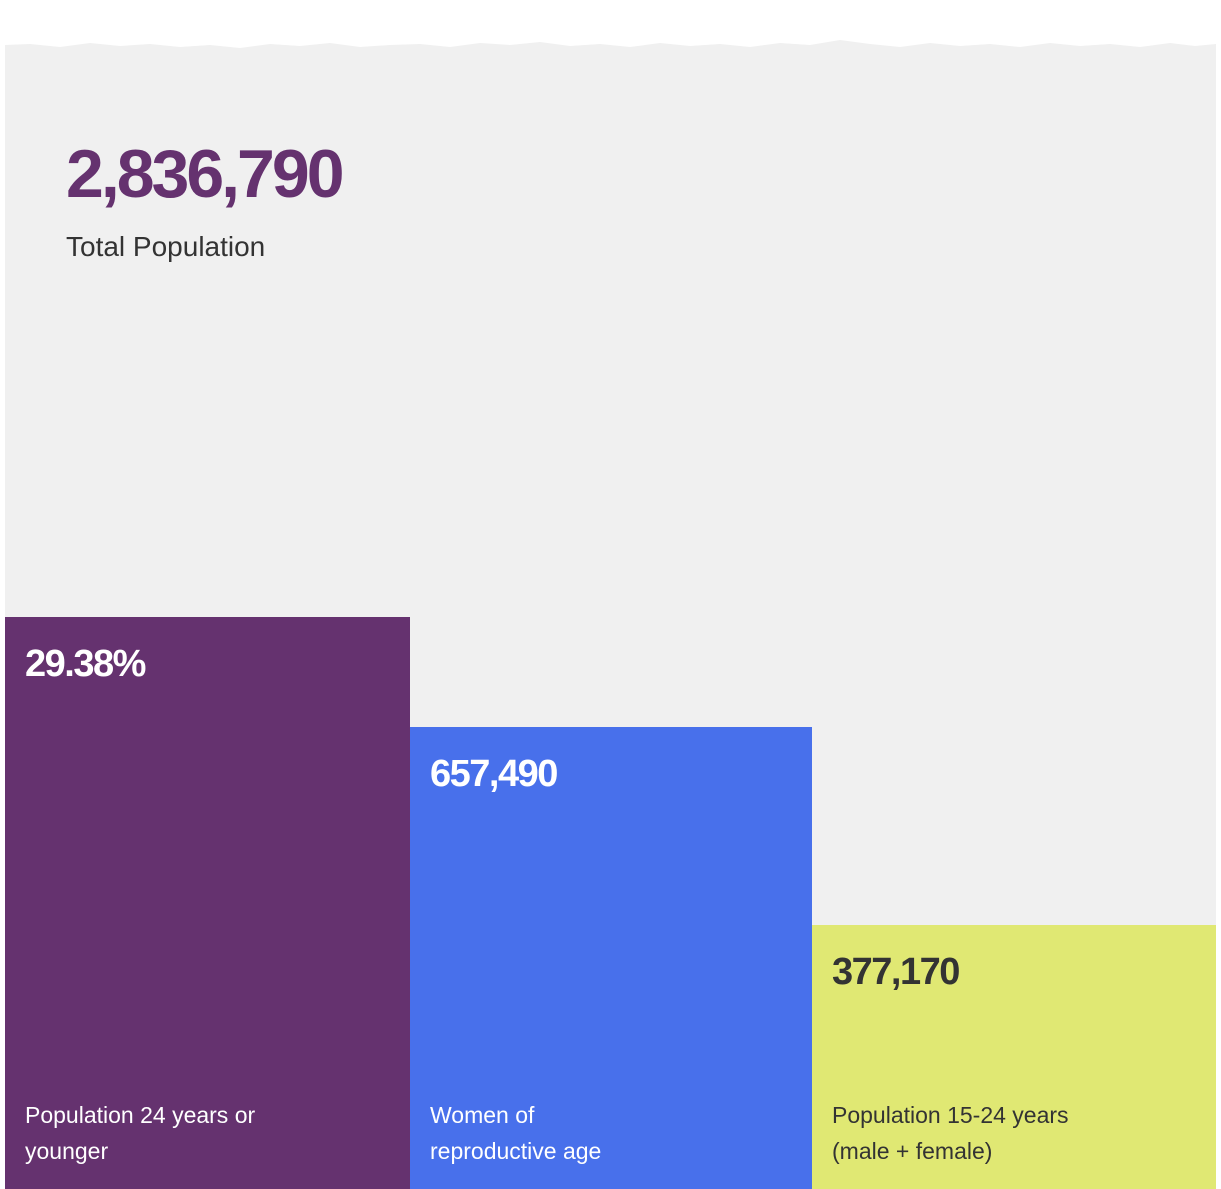 This screenshot has height=1189, width=1221. Describe the element at coordinates (494, 774) in the screenshot. I see `bar-value-label: 657,490` at that location.